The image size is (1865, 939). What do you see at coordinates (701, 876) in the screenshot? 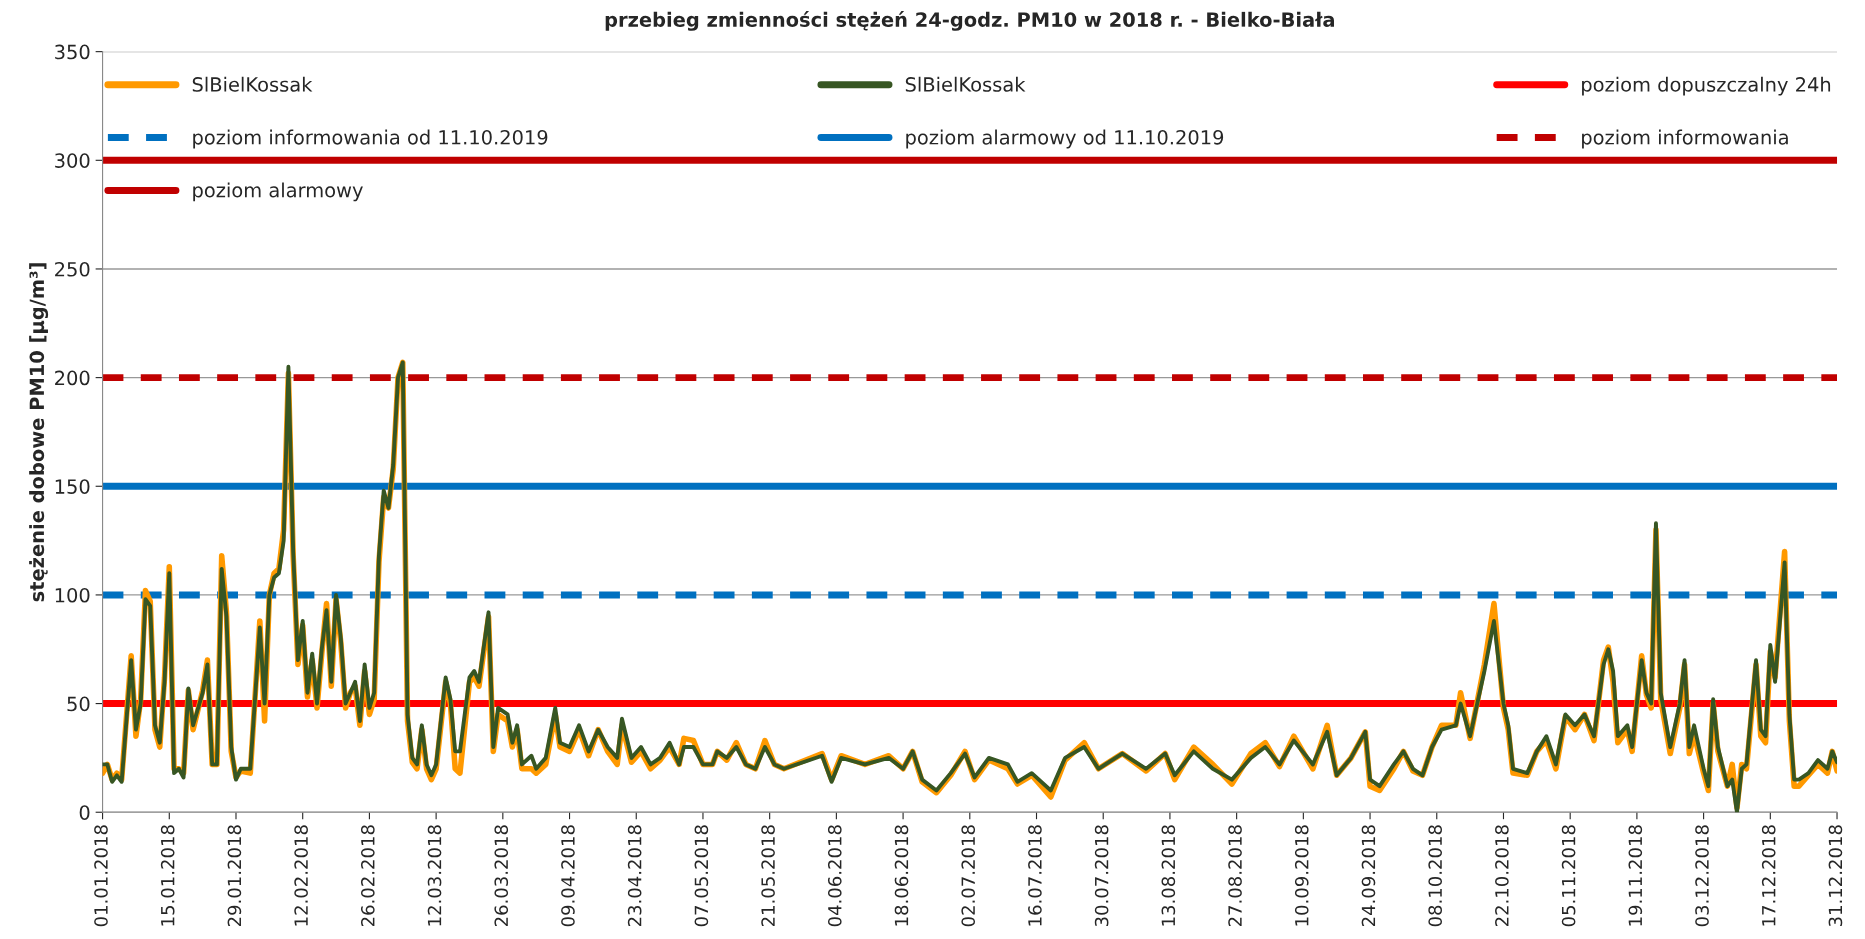
I see `x-tick-label: 07.05.2018` at bounding box center [701, 876].